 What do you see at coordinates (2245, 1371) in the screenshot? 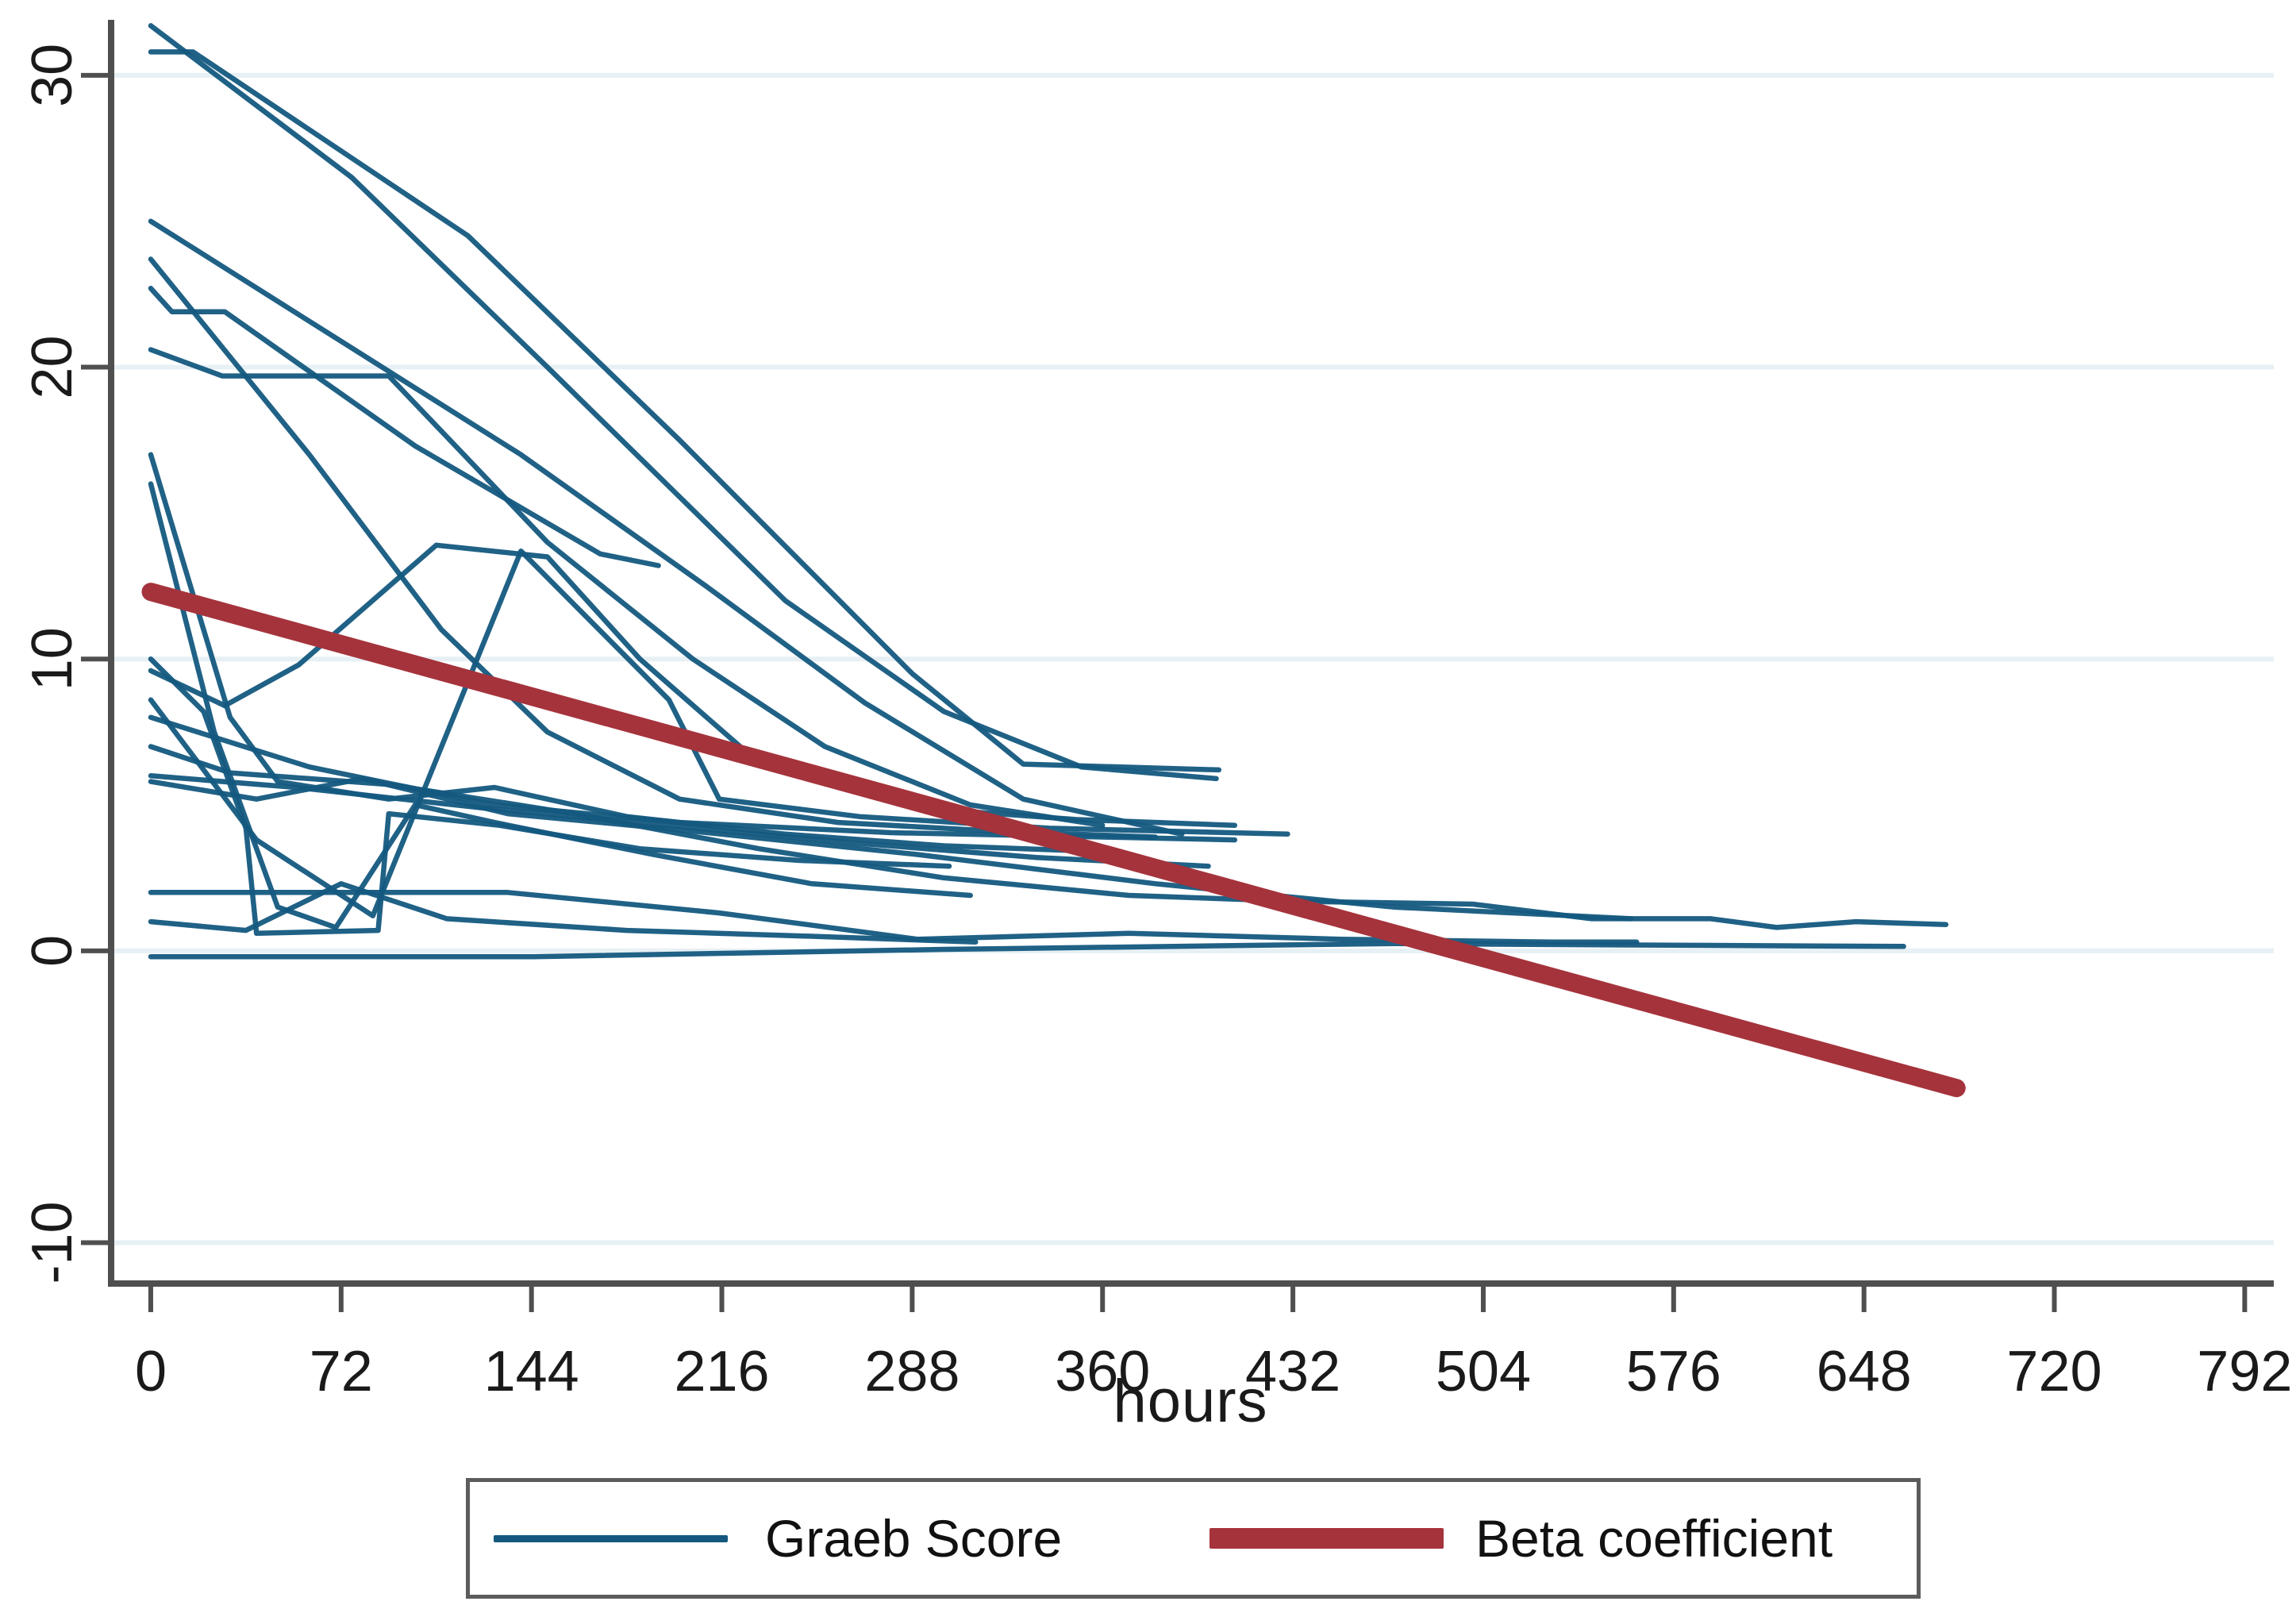
I see `x-tick-label-792: 792` at bounding box center [2245, 1371].